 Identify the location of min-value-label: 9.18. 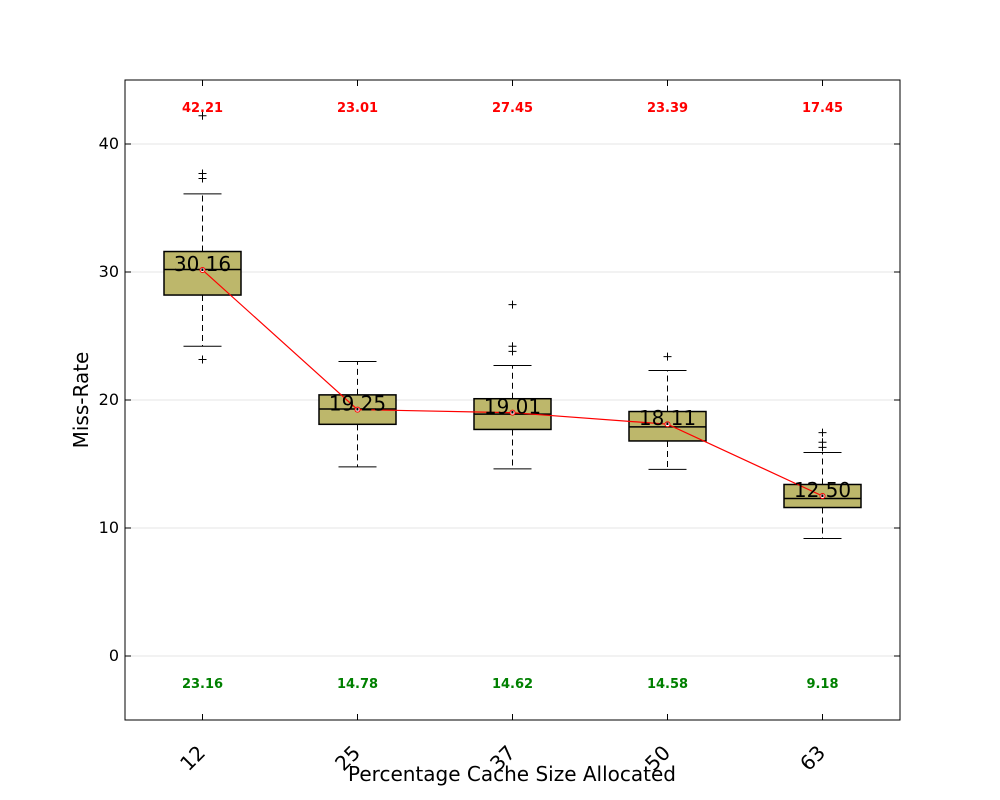
(822, 684).